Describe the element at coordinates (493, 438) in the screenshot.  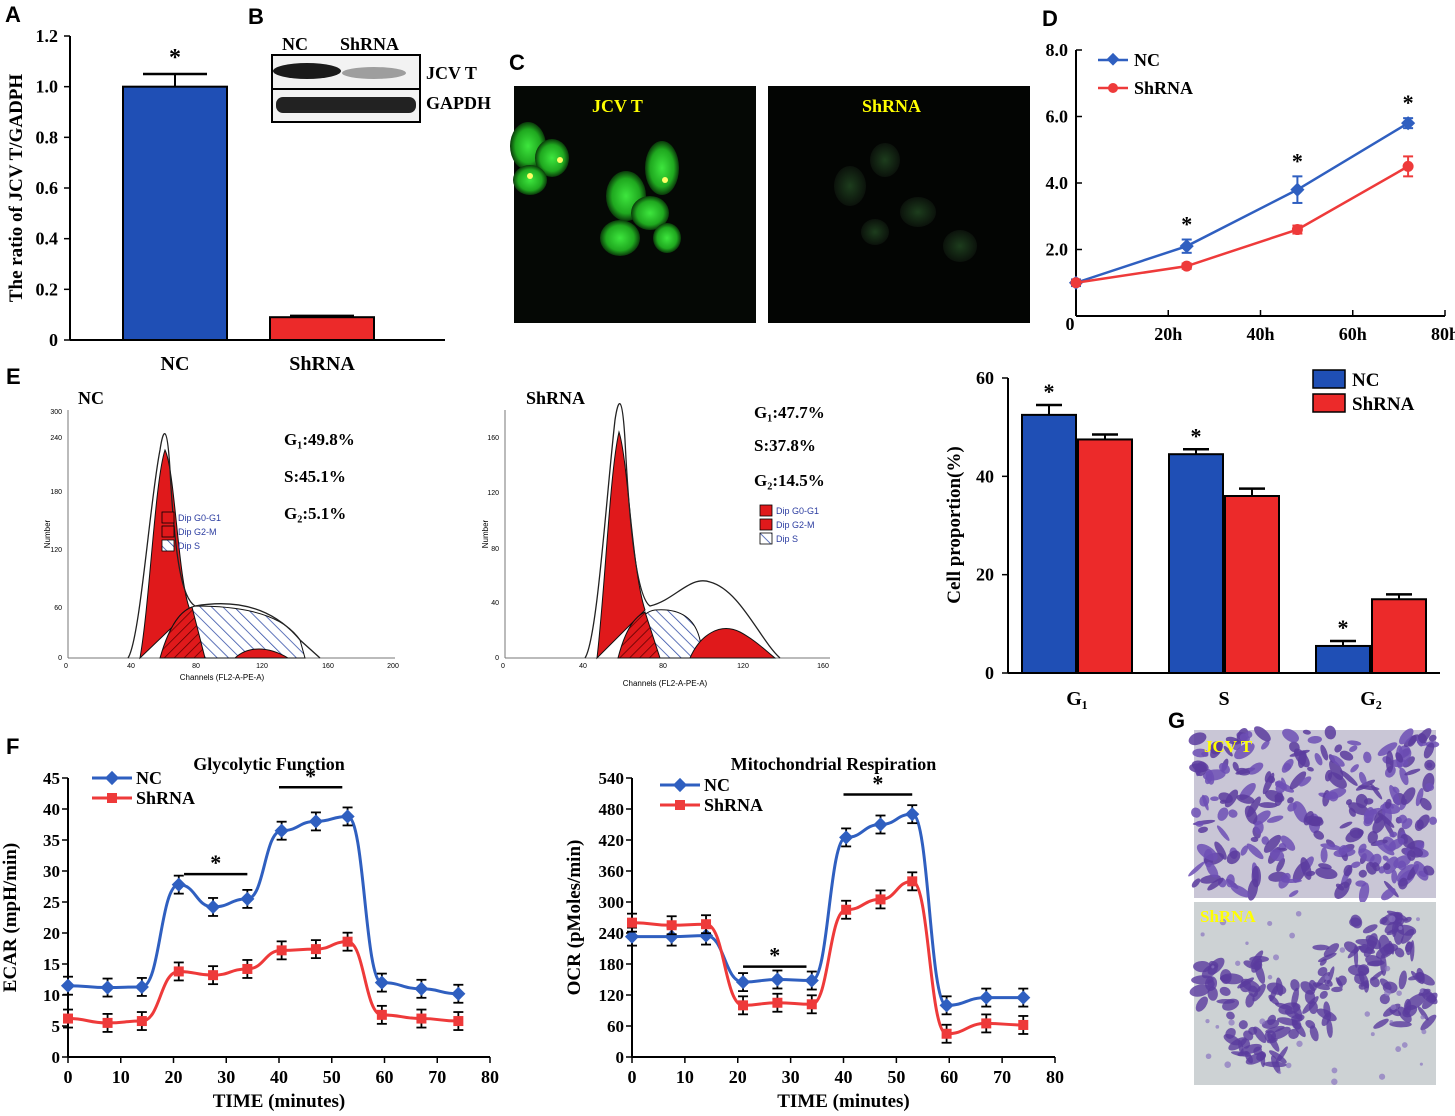
I see `flow-shrna-ytick: 160` at that location.